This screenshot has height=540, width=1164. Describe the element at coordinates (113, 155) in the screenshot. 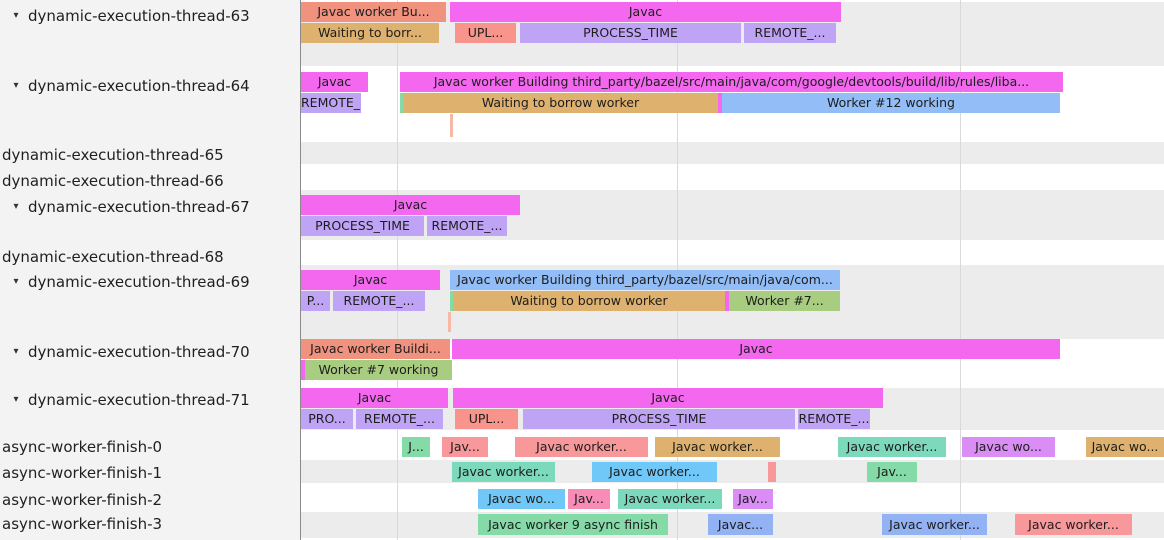

I see `sidebar-item-thread-65: dynamic-execution-thread-65` at that location.